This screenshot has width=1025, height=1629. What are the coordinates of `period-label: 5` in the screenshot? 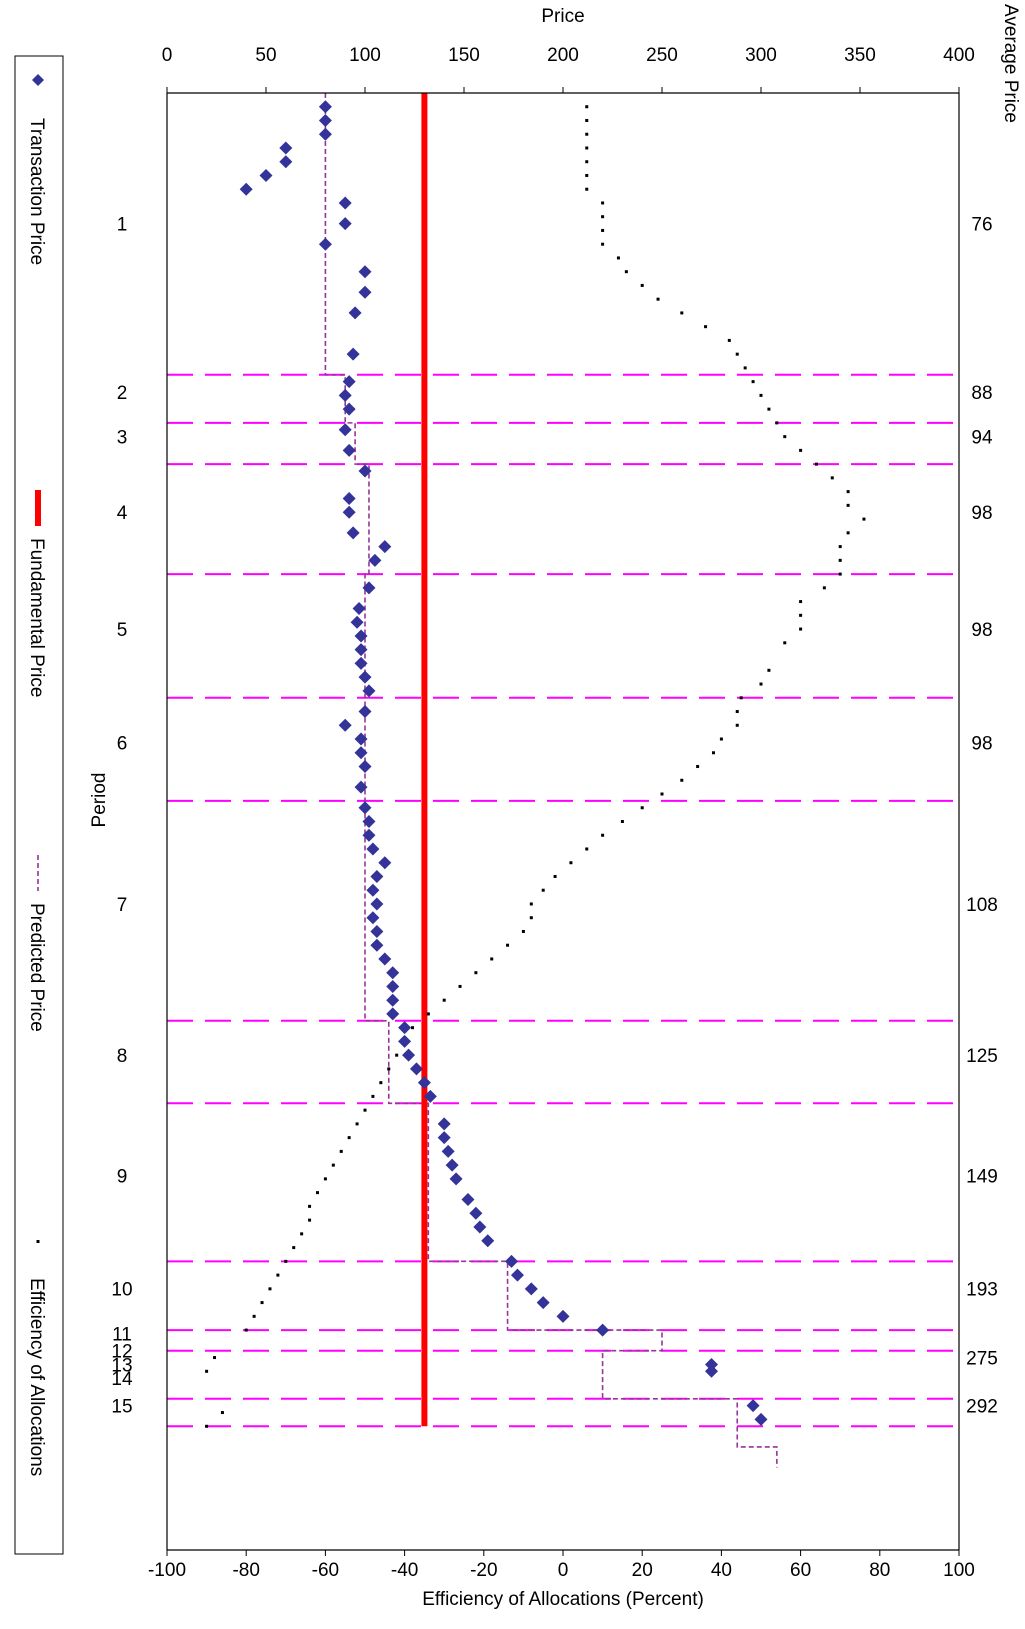 It's located at (122, 630).